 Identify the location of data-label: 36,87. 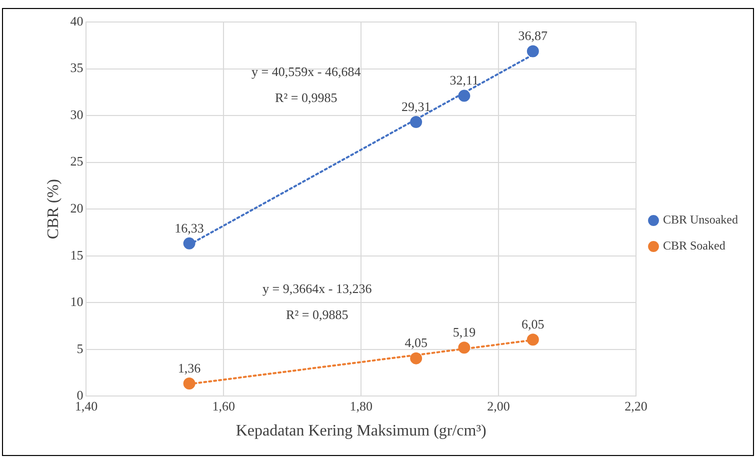
(533, 36).